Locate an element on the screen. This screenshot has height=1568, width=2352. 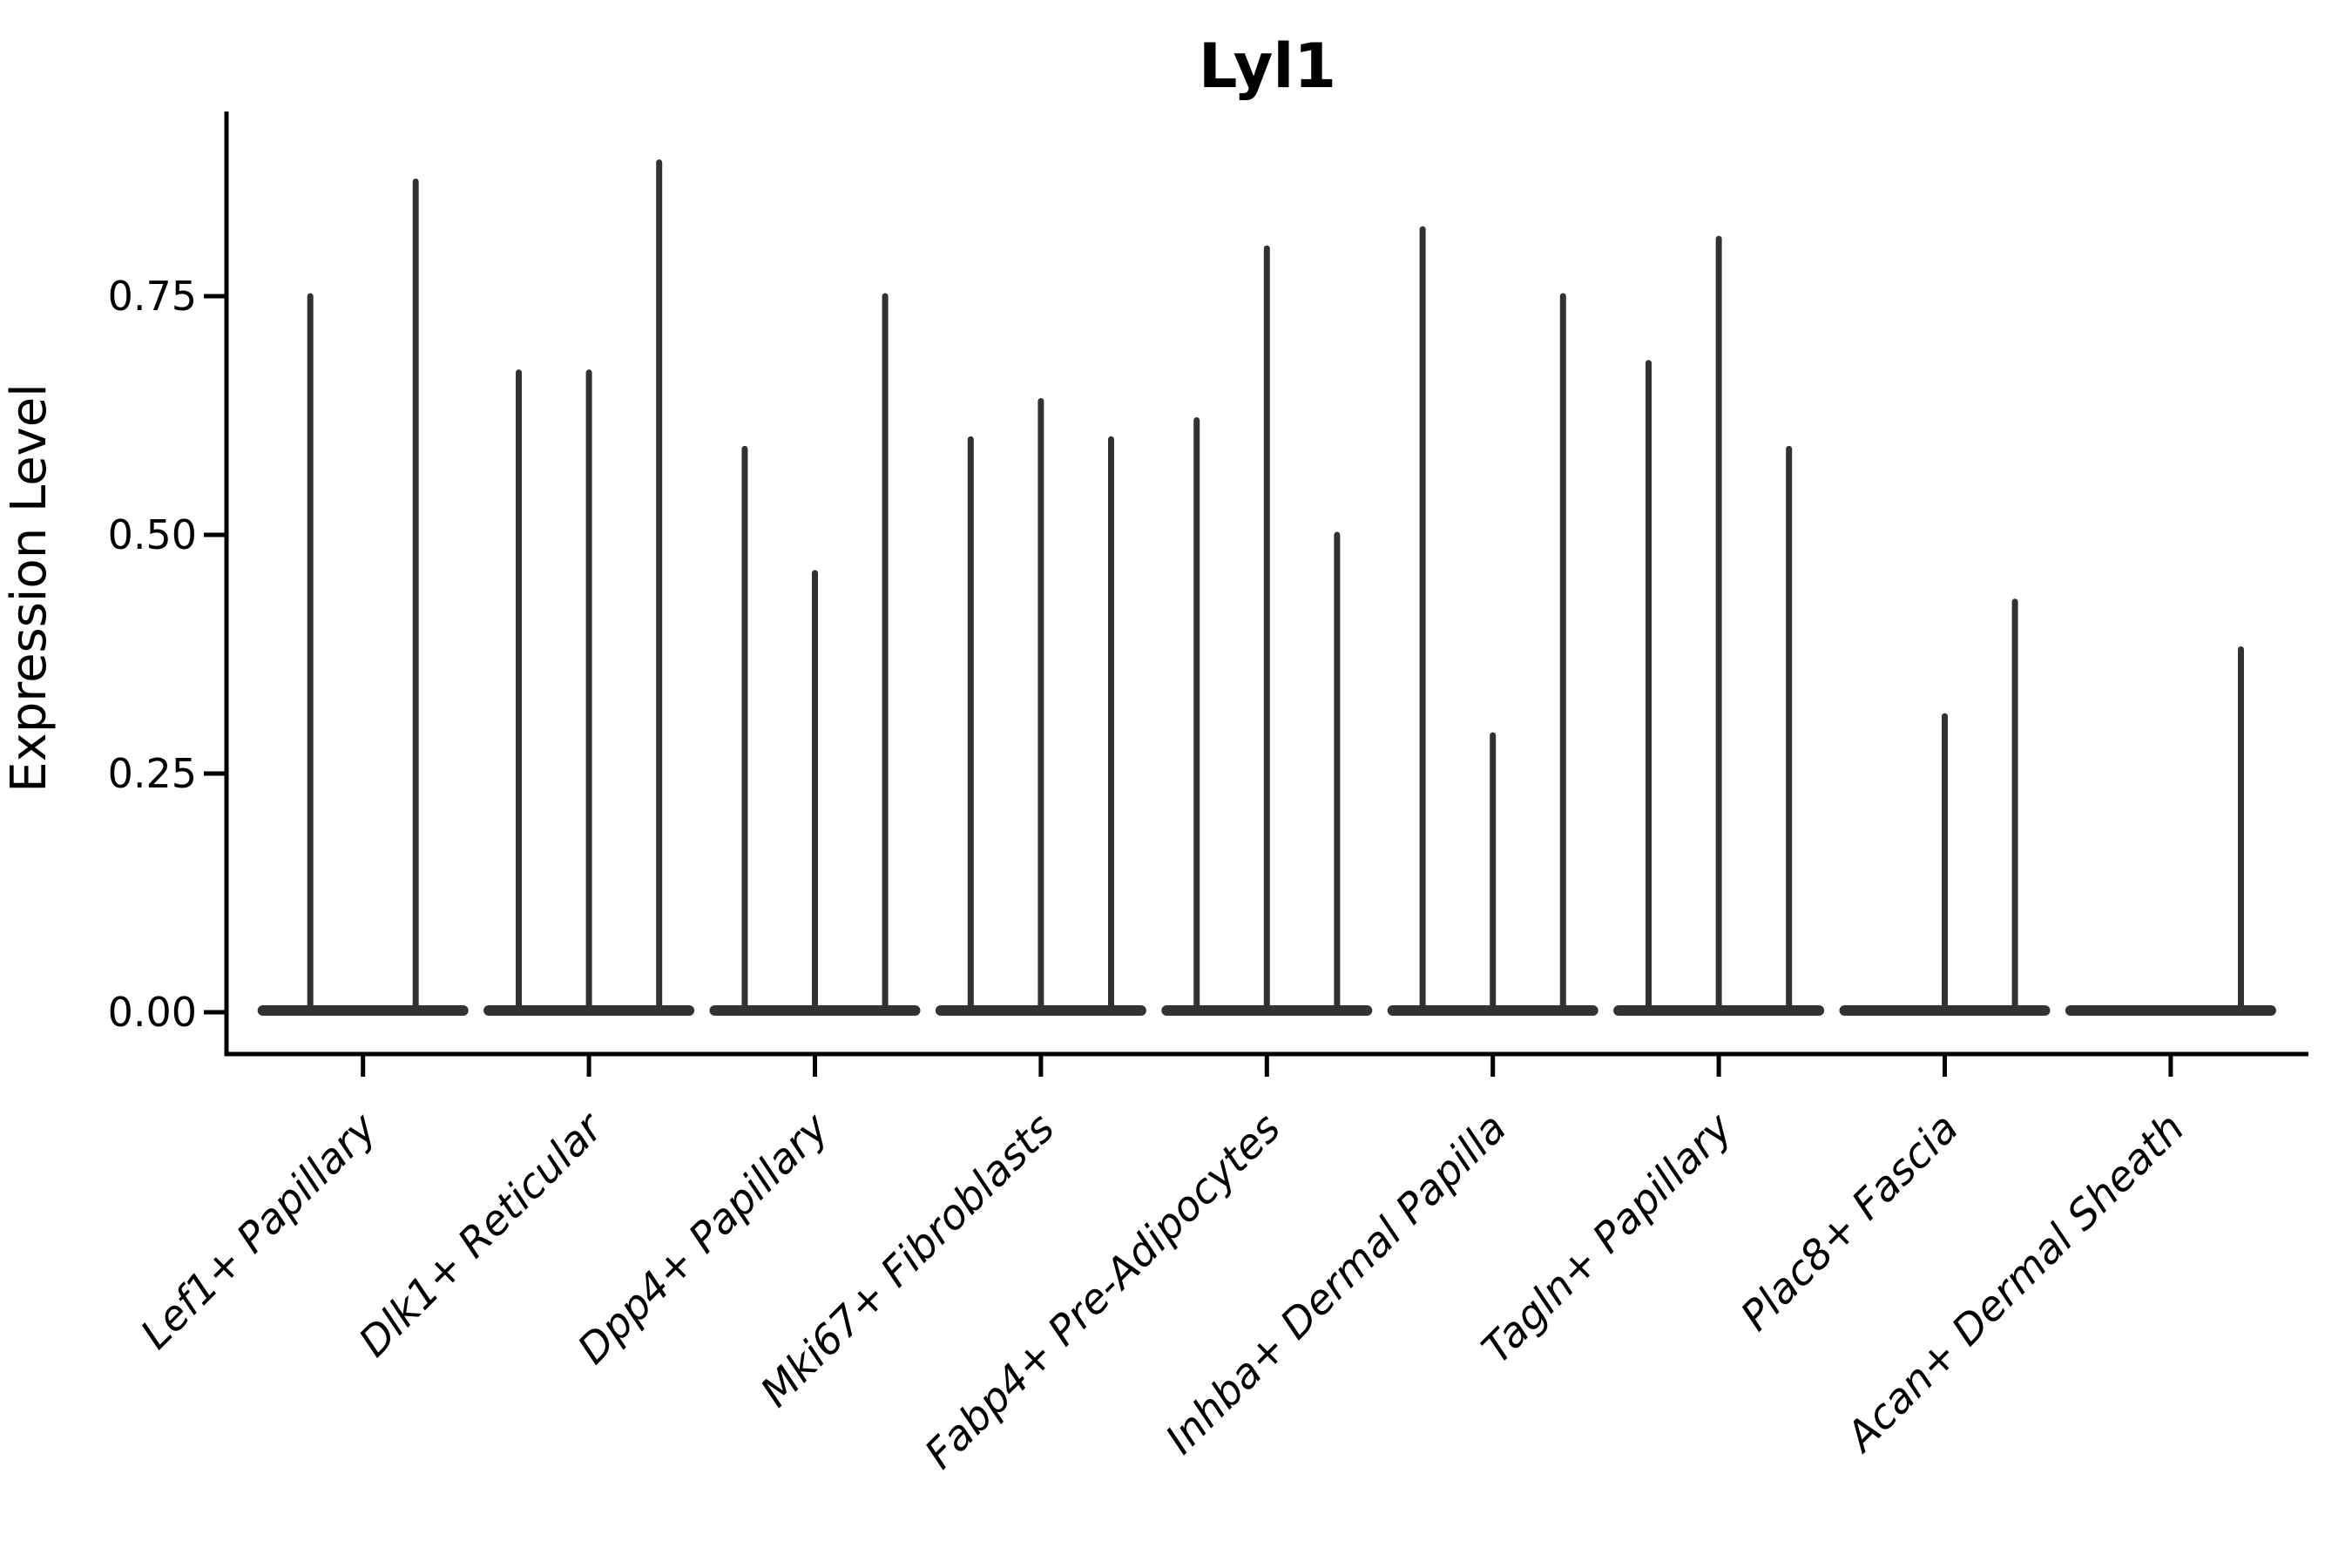
x-tick-label: Dlk1+ Reticular is located at coordinates (482, 1235).